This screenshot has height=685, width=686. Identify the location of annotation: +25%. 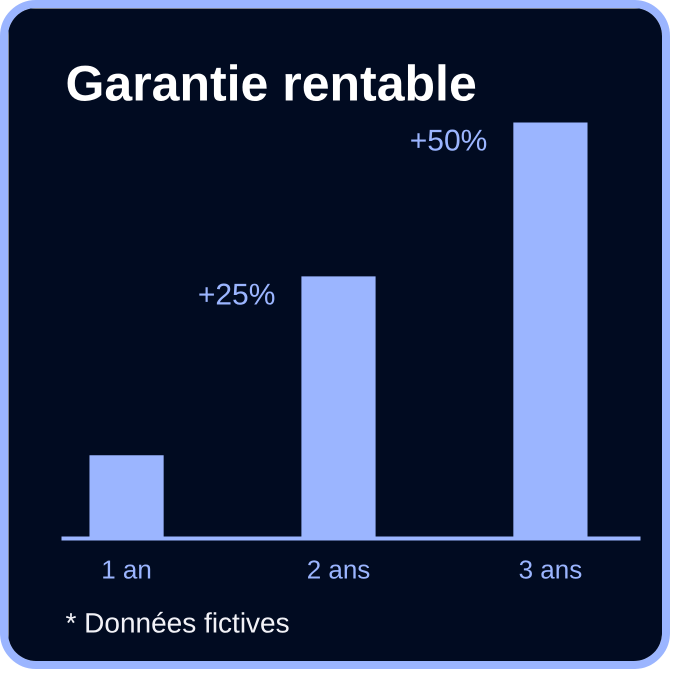
(237, 295).